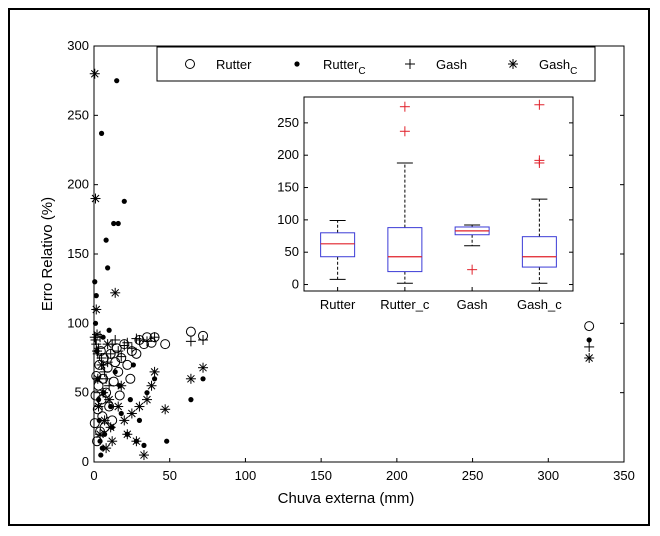  Describe the element at coordinates (169, 475) in the screenshot. I see `x-tick-label: 50` at that location.